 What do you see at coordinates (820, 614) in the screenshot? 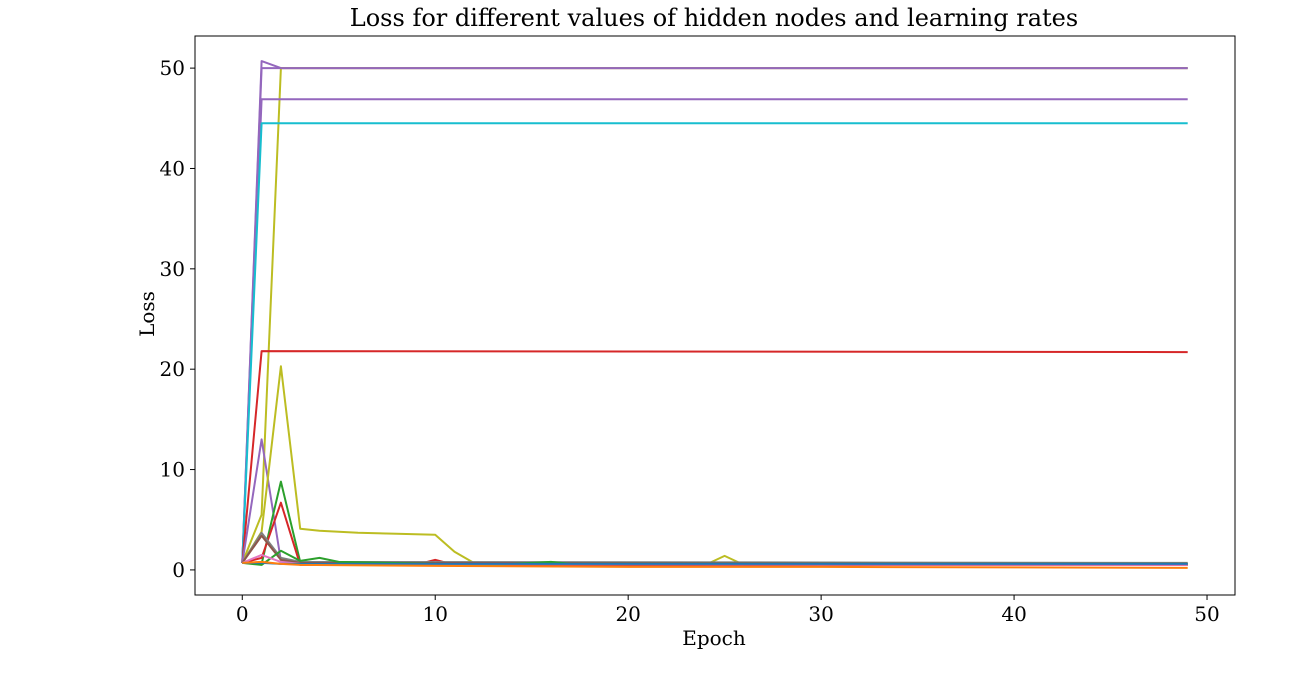
I see `x-tick-label: 30` at bounding box center [820, 614].